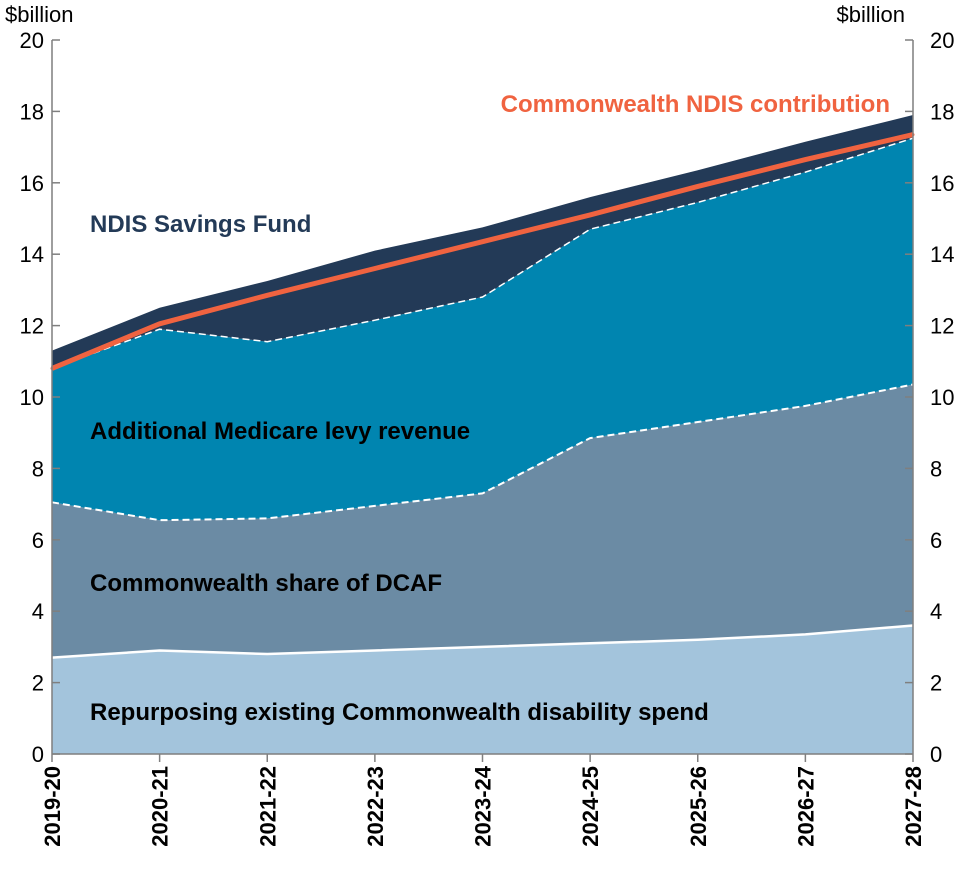 The height and width of the screenshot is (886, 965). What do you see at coordinates (200, 224) in the screenshot?
I see `label-ndis-savings-fund: NDIS Savings Fund` at bounding box center [200, 224].